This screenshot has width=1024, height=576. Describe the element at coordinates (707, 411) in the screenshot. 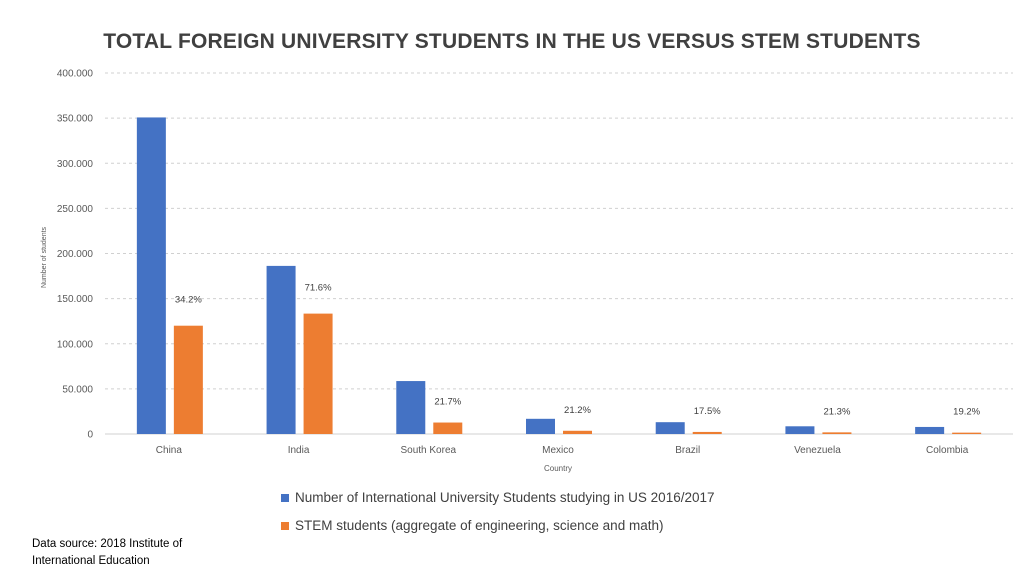

I see `data-label: 17.5%` at that location.